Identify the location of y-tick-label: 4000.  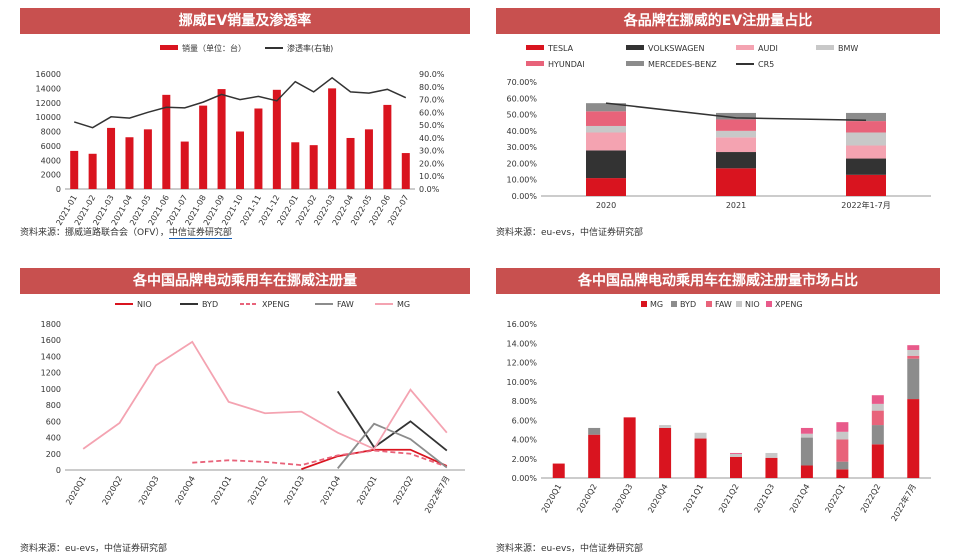
(51, 160).